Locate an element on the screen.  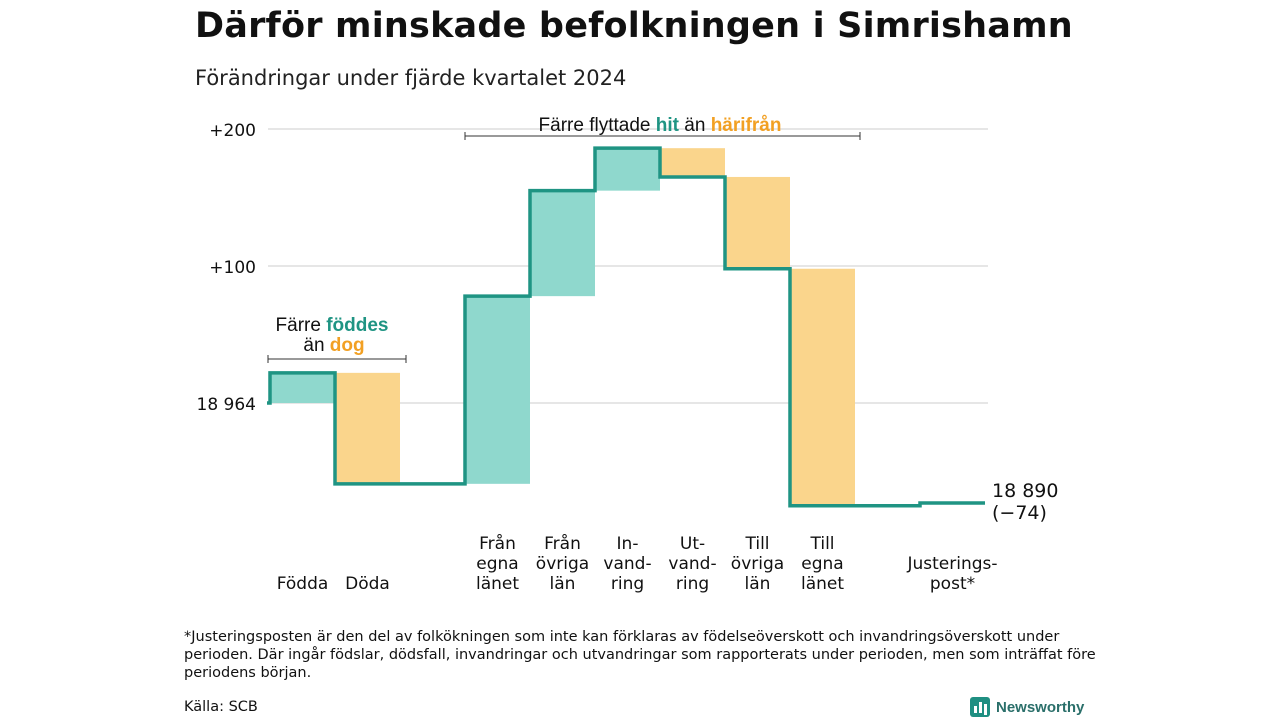
chart-subtitle: Förändringar under fjärde kvartalet 2024 is located at coordinates (411, 78).